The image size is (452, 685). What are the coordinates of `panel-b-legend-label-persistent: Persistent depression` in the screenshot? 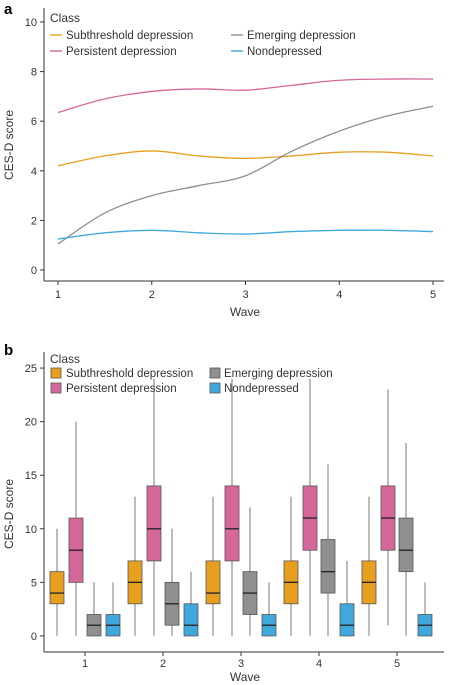 It's located at (121, 389).